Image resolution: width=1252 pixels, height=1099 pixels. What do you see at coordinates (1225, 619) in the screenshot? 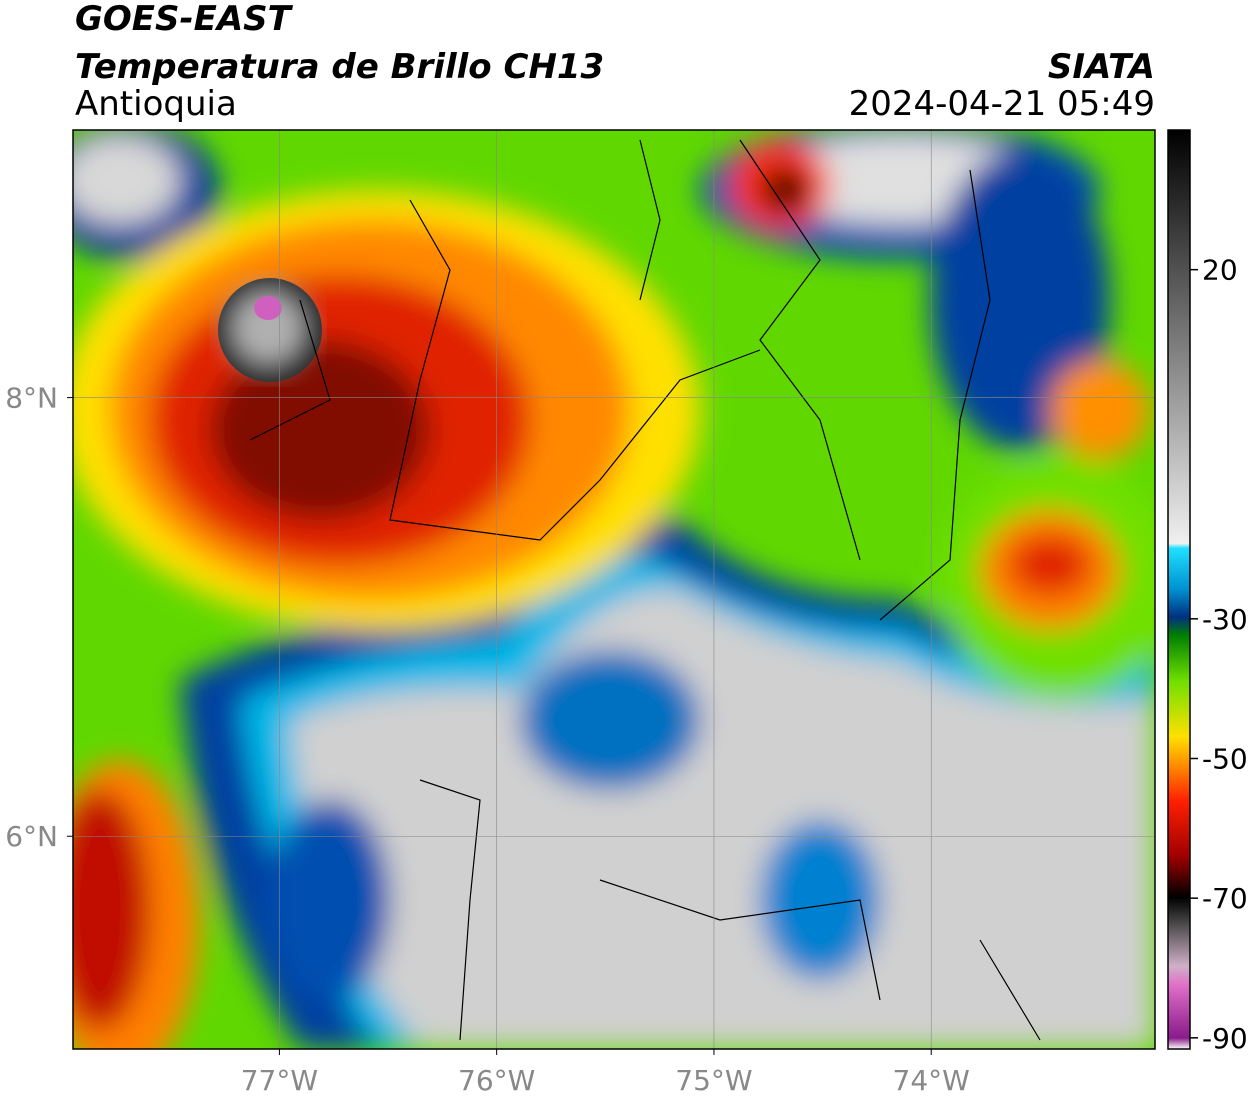
I see `colorbar-tick-label: -30` at bounding box center [1225, 619].